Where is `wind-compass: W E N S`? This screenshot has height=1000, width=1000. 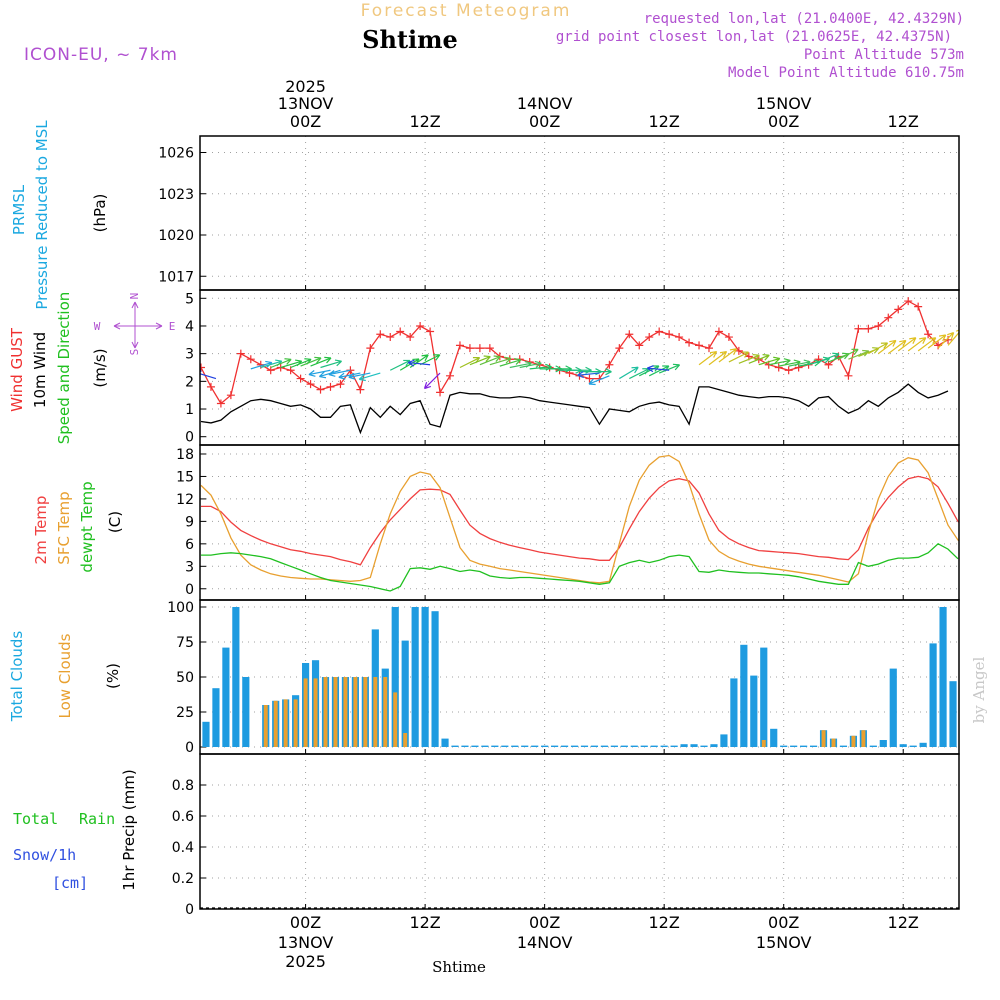 wind-compass: W E N S is located at coordinates (135, 324).